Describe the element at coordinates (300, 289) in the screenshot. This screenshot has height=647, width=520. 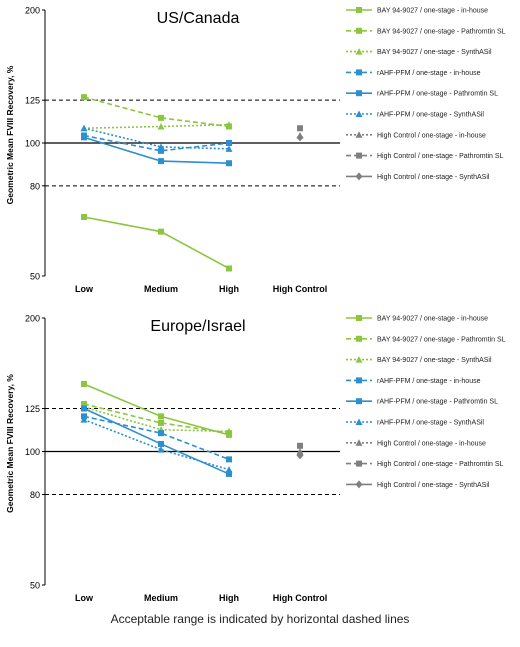
I see `x-tick-label: High Control` at that location.